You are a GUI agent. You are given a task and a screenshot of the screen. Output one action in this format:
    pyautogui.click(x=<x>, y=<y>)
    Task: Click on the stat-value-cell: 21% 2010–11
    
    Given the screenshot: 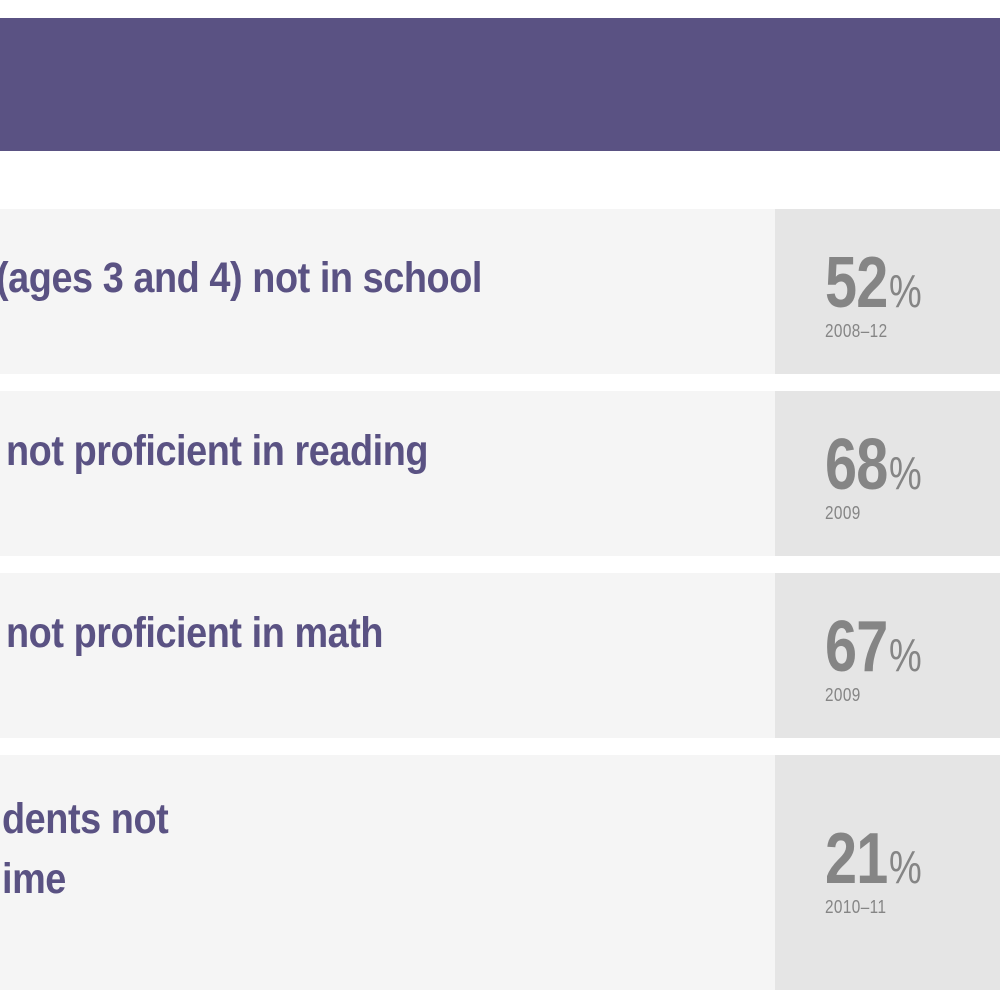 What is the action you would take?
    pyautogui.click(x=887, y=872)
    